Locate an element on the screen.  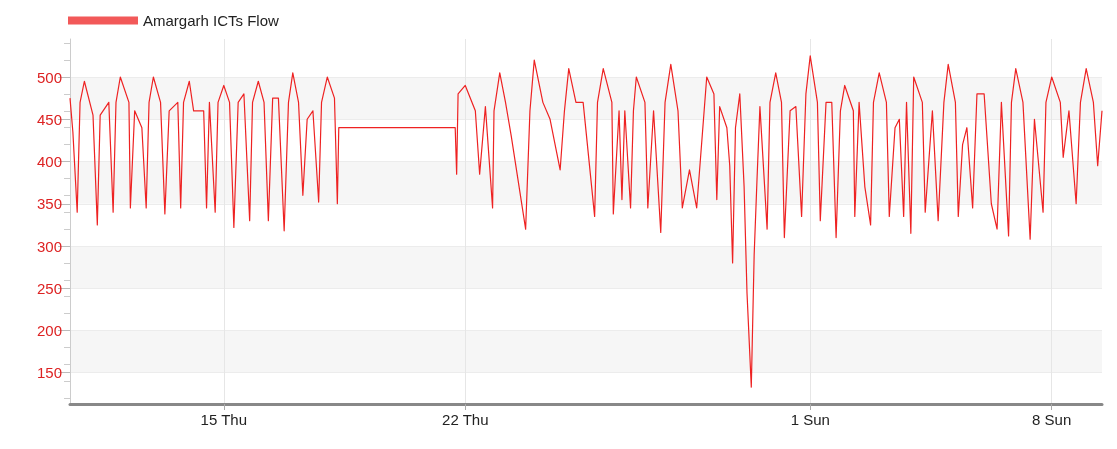
y-tick-label: 200 is located at coordinates (49, 330).